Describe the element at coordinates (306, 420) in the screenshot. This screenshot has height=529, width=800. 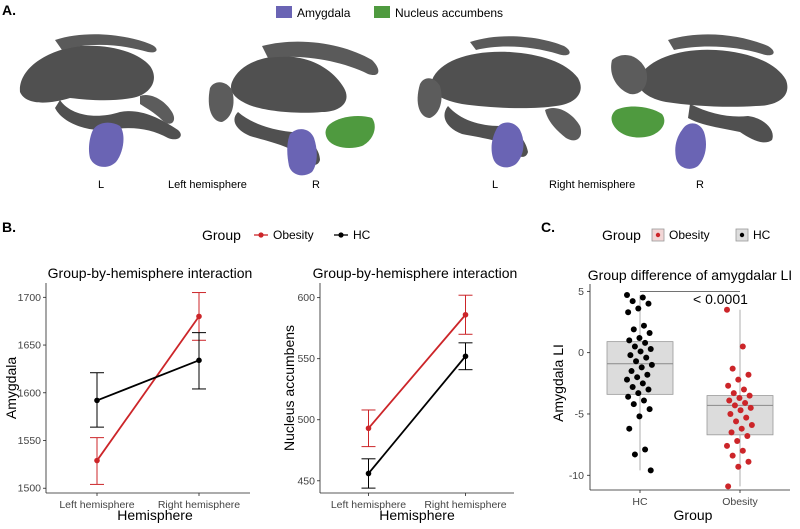
I see `chart-b2-y-tick-label: 500` at that location.